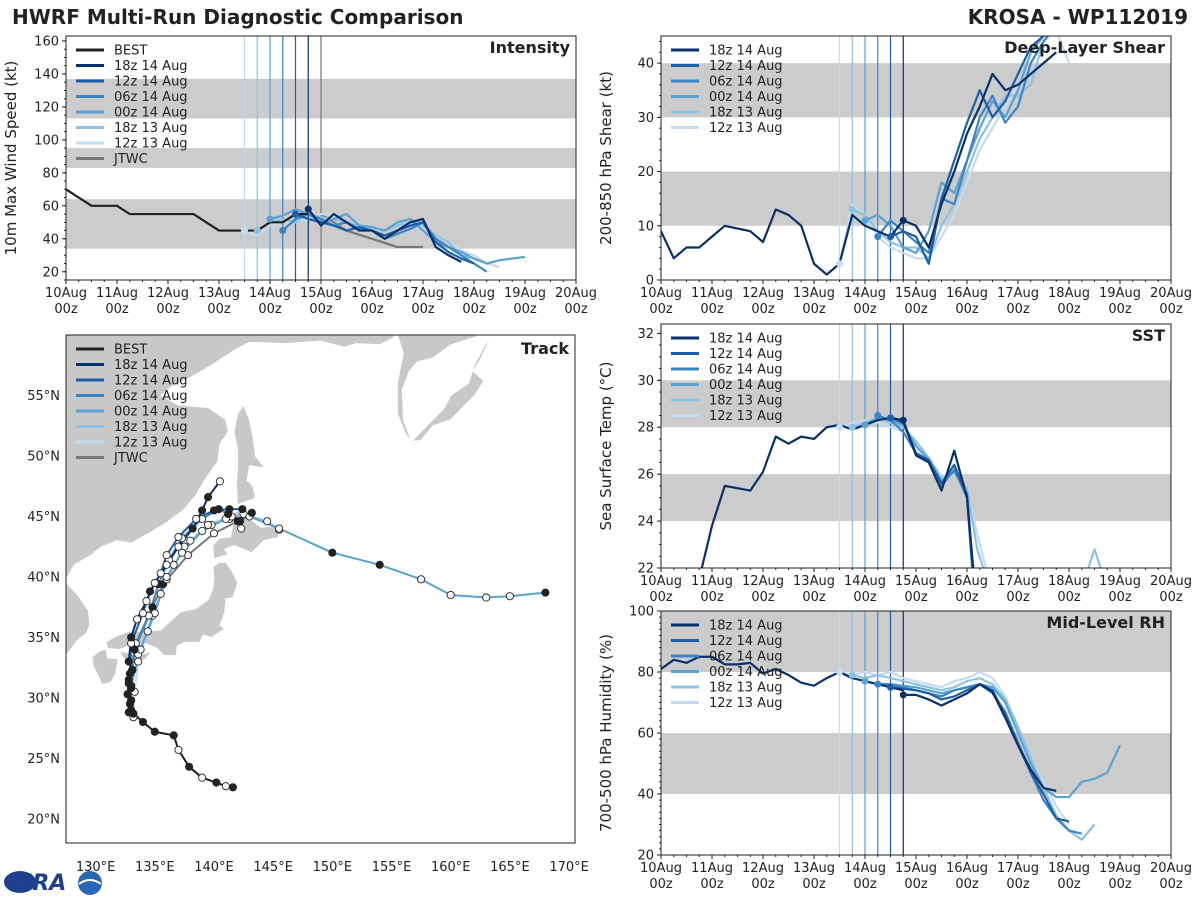 Image resolution: width=1200 pixels, height=900 pixels. What do you see at coordinates (1018, 868) in the screenshot?
I see `rh-xtick-label: 17Aug` at bounding box center [1018, 868].